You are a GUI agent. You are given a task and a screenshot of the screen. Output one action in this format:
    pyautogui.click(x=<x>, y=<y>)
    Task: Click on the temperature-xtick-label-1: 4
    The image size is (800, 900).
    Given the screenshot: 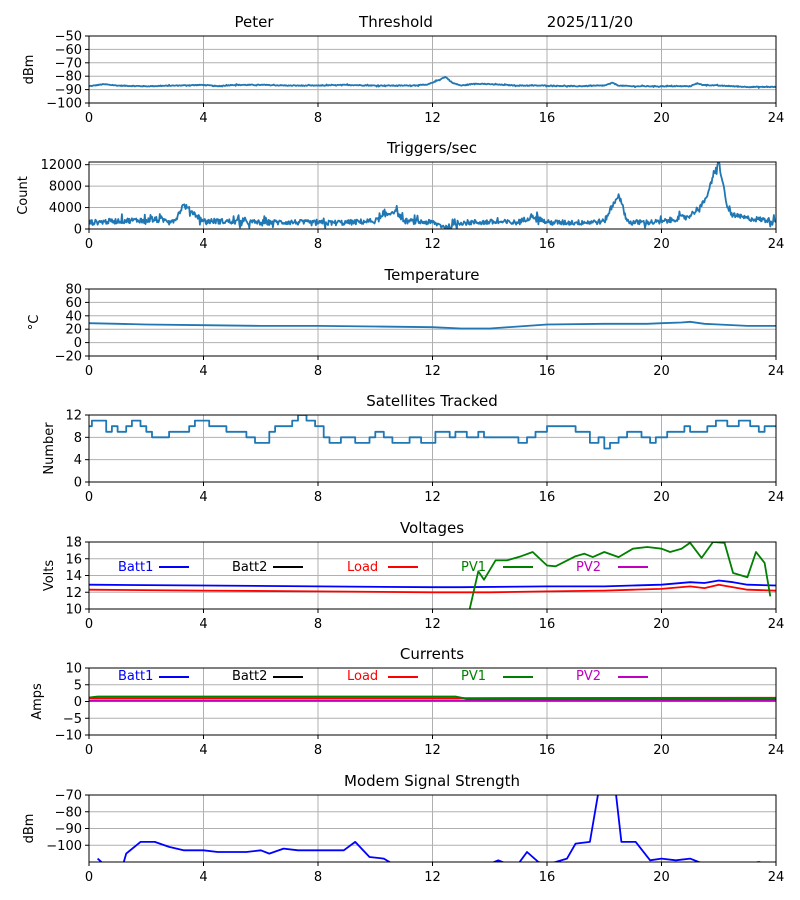 What is the action you would take?
    pyautogui.click(x=203, y=371)
    